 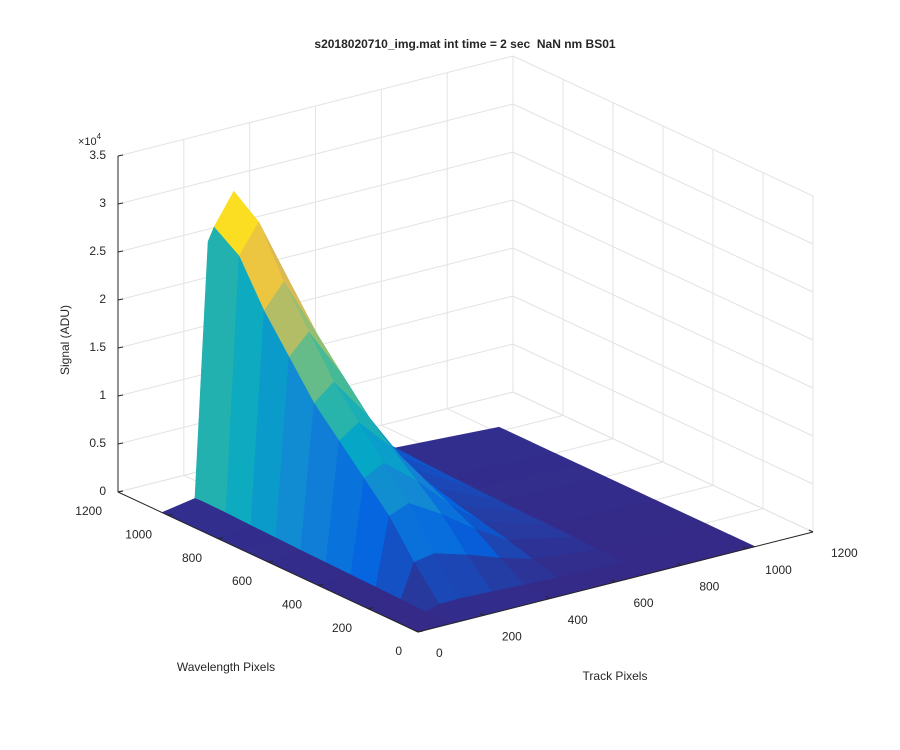 What do you see at coordinates (97, 347) in the screenshot?
I see `z-tick-label: 1.5` at bounding box center [97, 347].